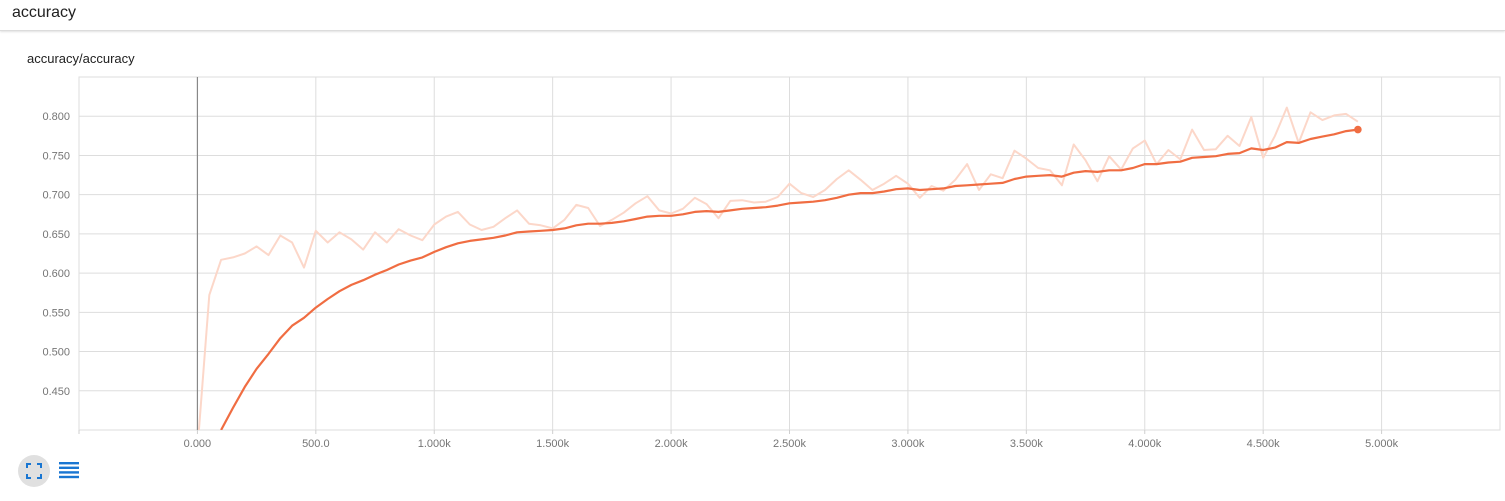  Describe the element at coordinates (553, 444) in the screenshot. I see `x-tick-label: 1.500k` at that location.